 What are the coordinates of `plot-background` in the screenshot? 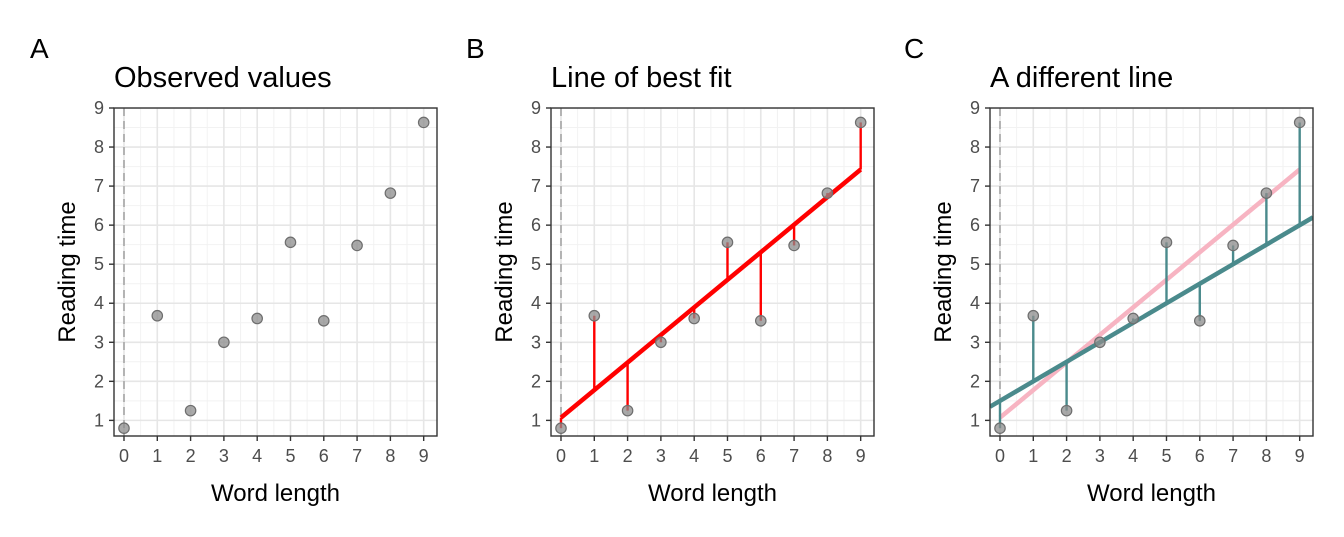 It's located at (275, 272).